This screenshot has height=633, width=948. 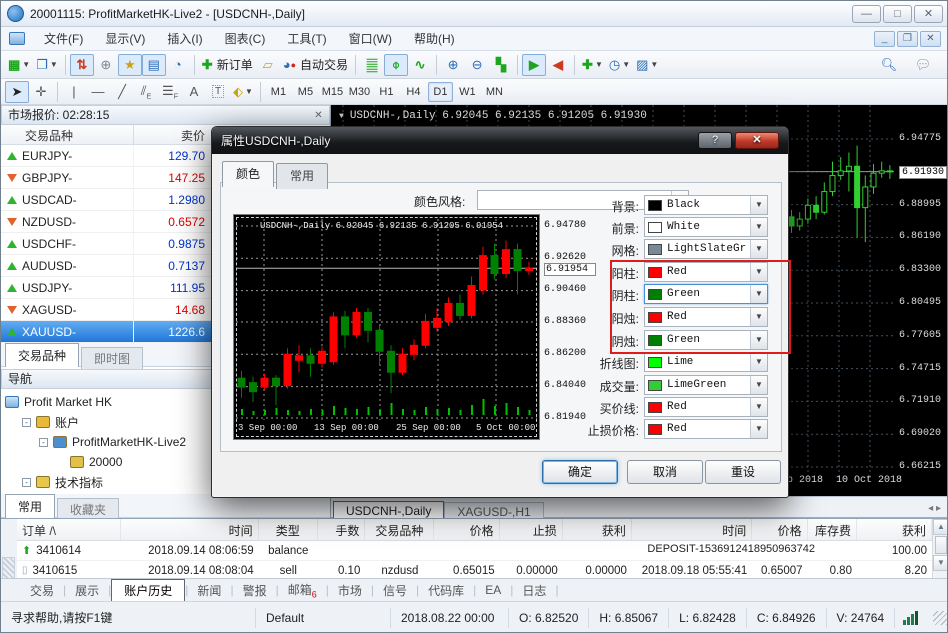 What do you see at coordinates (167, 482) in the screenshot?
I see `navigator-item: - 技术指标` at bounding box center [167, 482].